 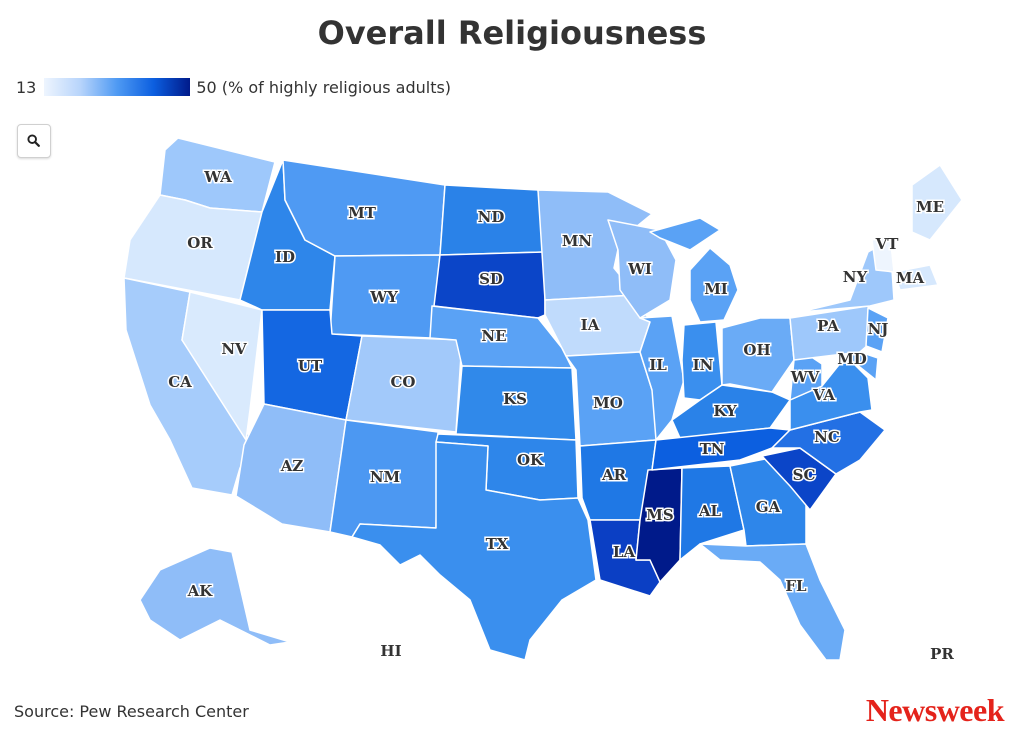 I want to click on state-label-or: OR, so click(x=200, y=243).